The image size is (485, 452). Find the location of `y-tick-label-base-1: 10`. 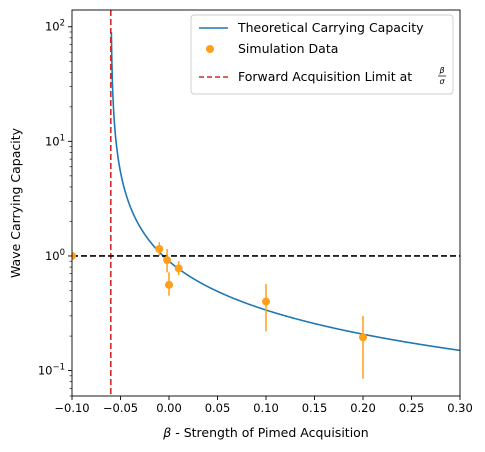

y-tick-label-base-1: 10 is located at coordinates (52, 256).